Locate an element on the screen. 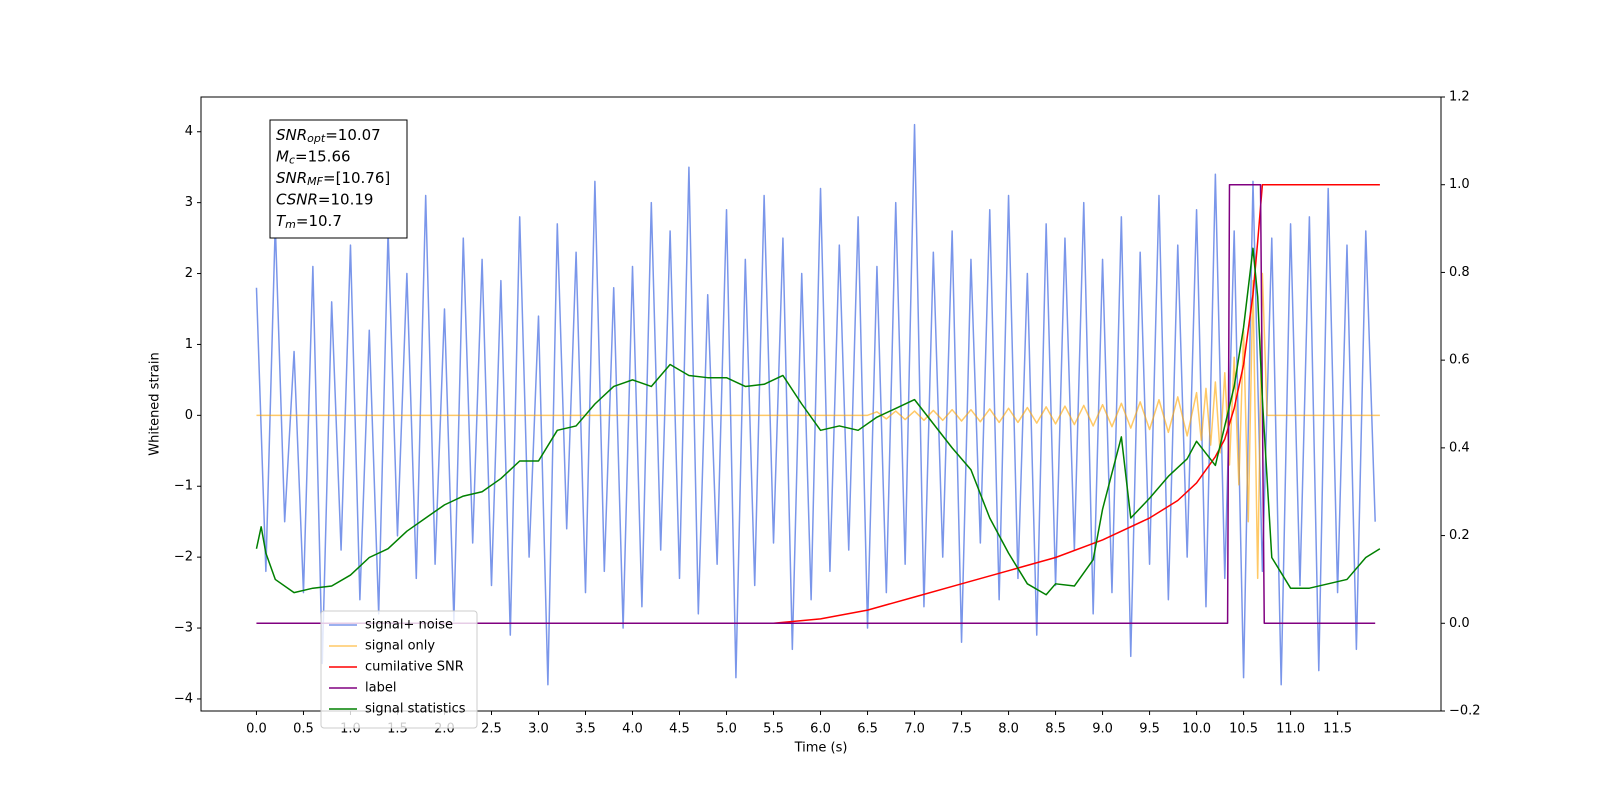 The image size is (1600, 800). y2-tick-label: 1.2 is located at coordinates (1459, 97).